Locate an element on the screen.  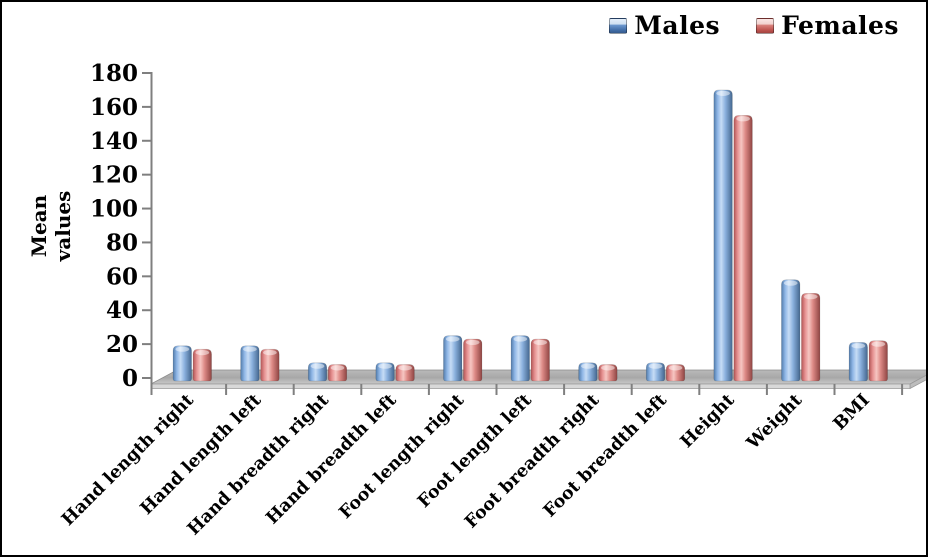
males-legend-label: Males is located at coordinates (677, 25).